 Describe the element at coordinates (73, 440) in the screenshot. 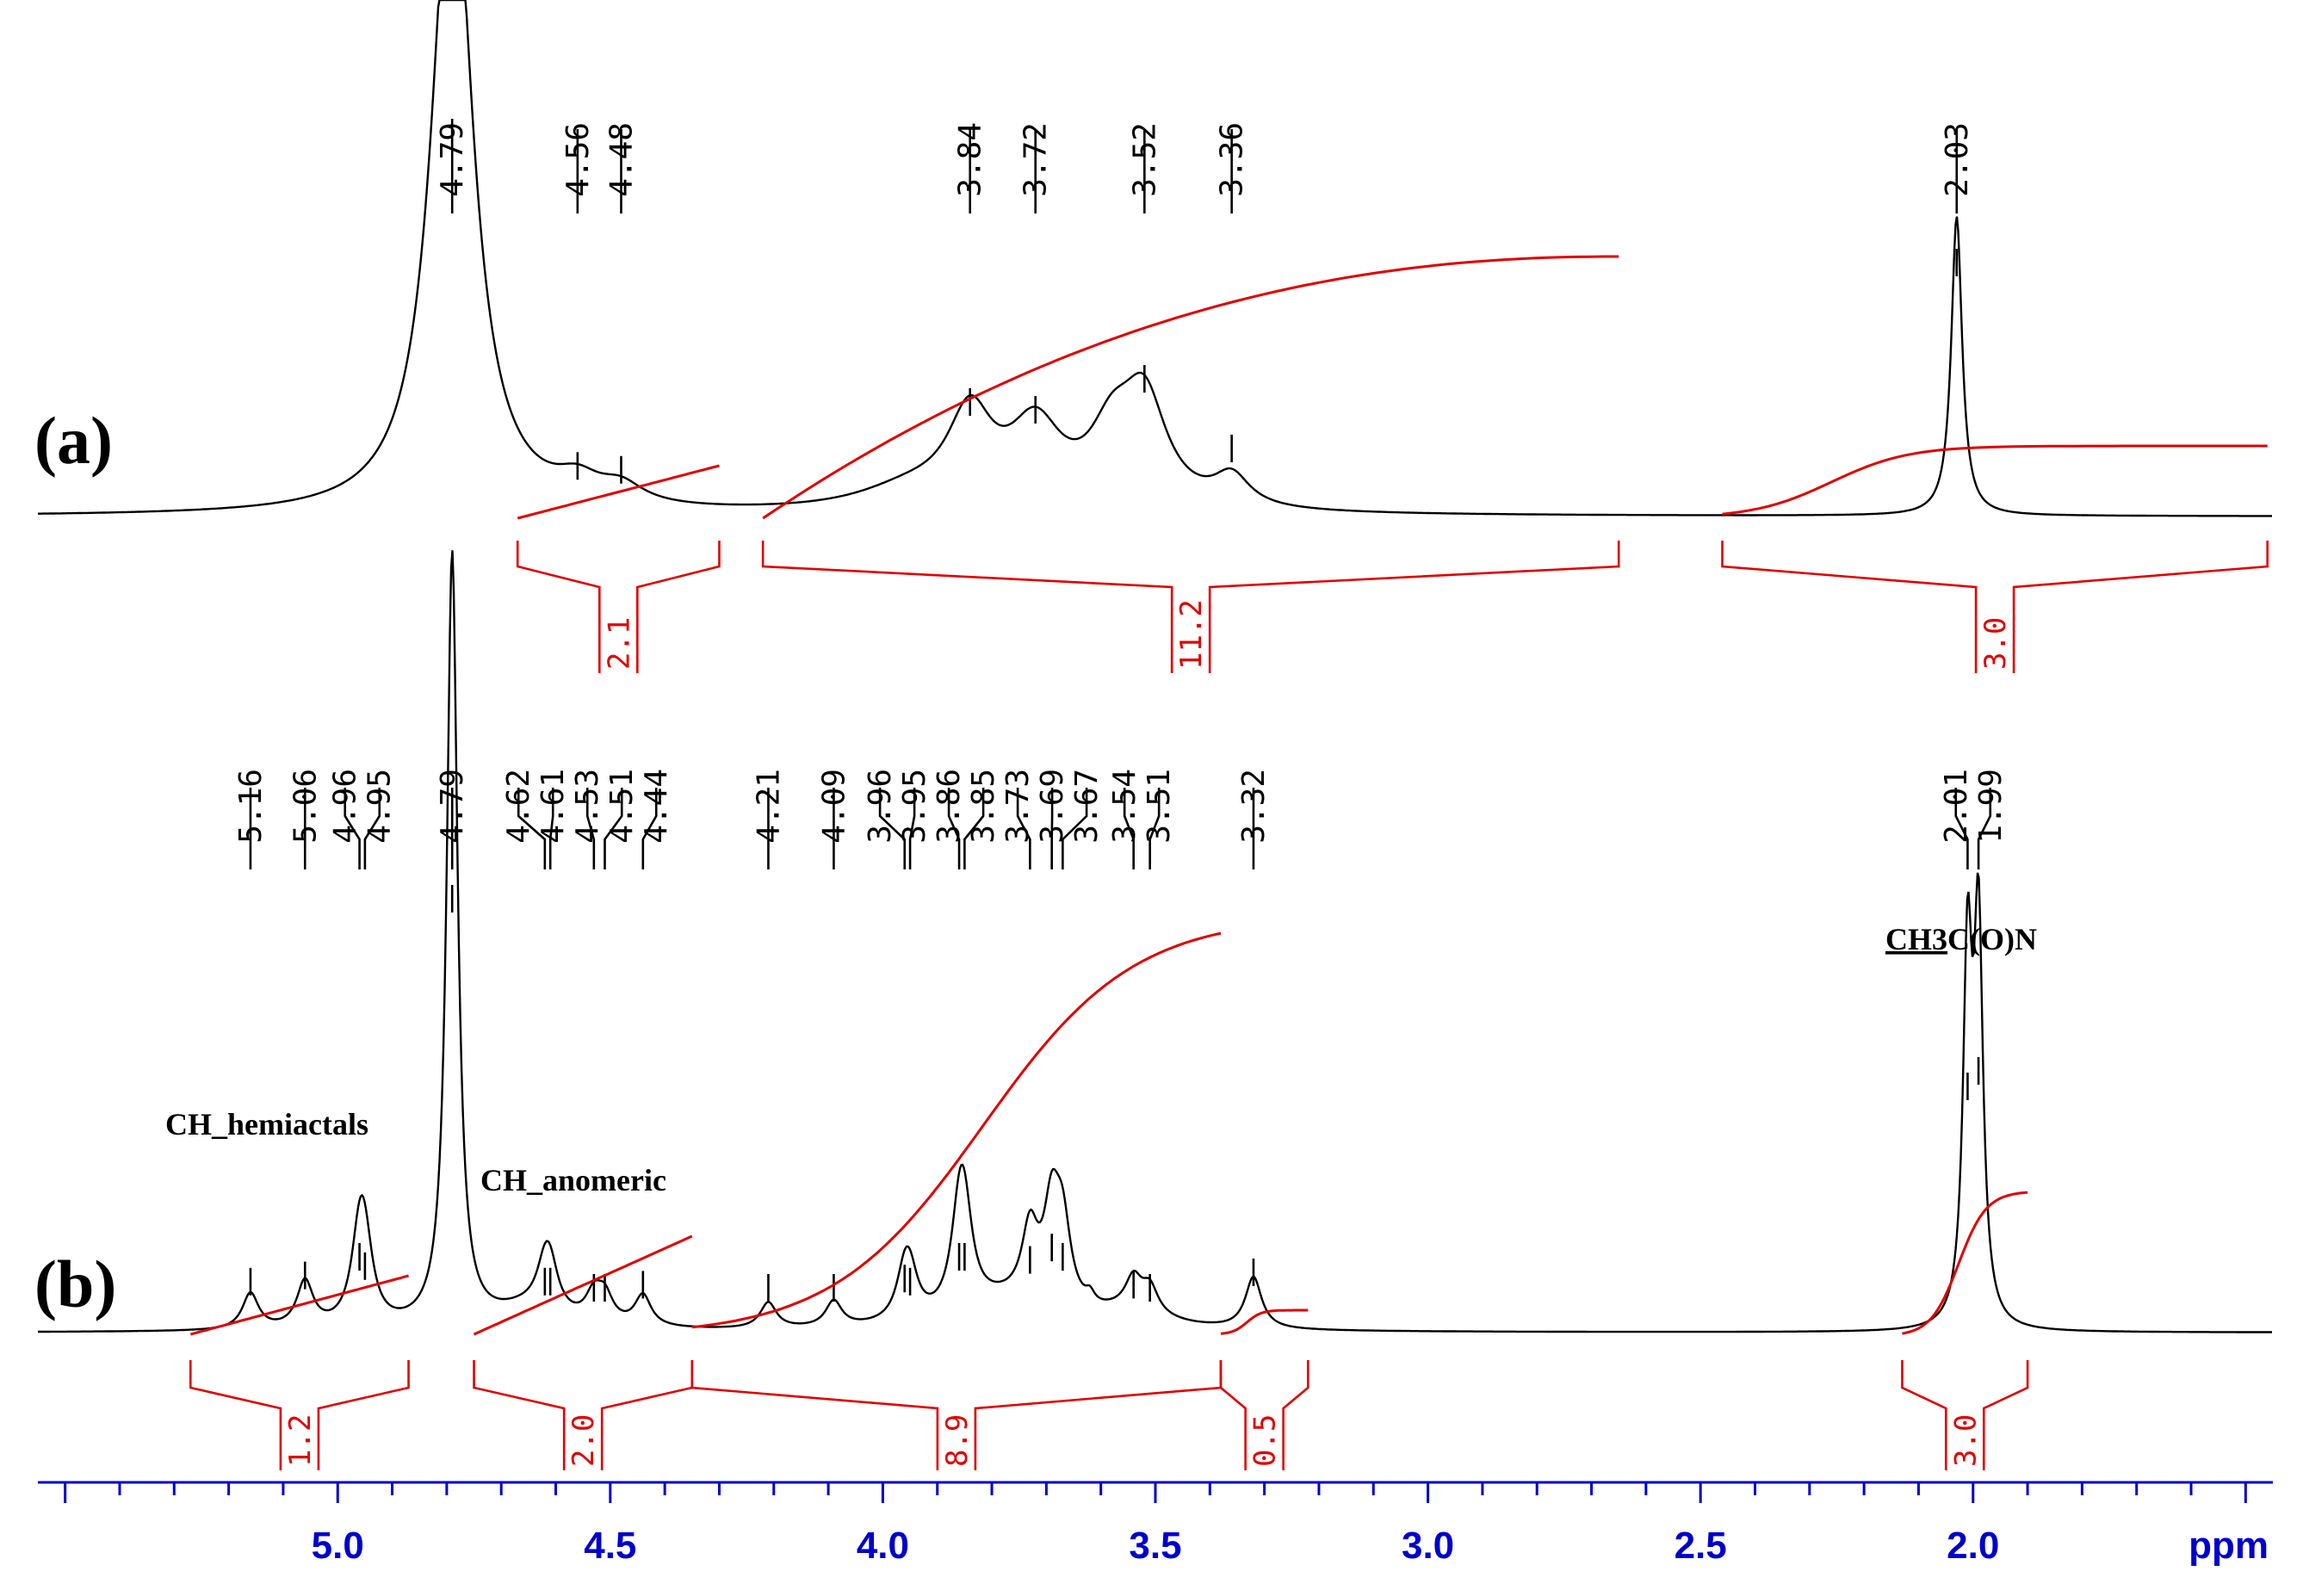

I see `panel-label-a: (a)` at that location.